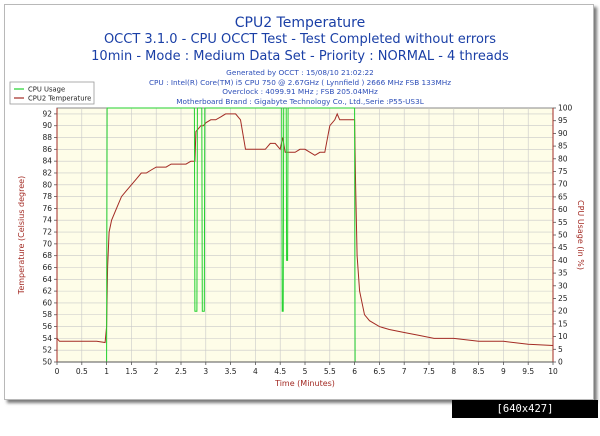  I want to click on y-left-axis-title: Temperature (Celsius degree), so click(21, 235).